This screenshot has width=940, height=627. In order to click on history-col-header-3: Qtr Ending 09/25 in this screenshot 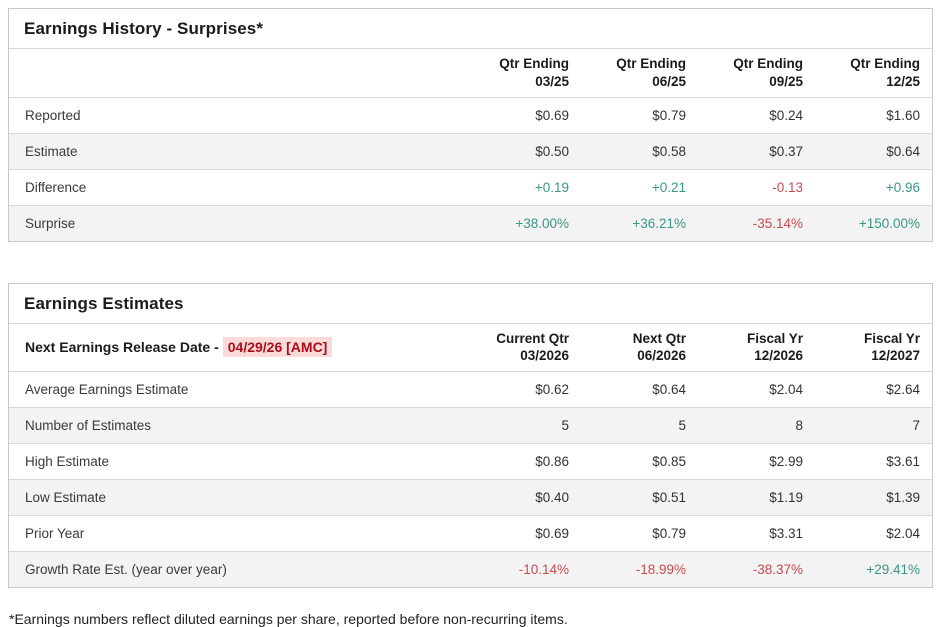, I will do `click(756, 73)`.